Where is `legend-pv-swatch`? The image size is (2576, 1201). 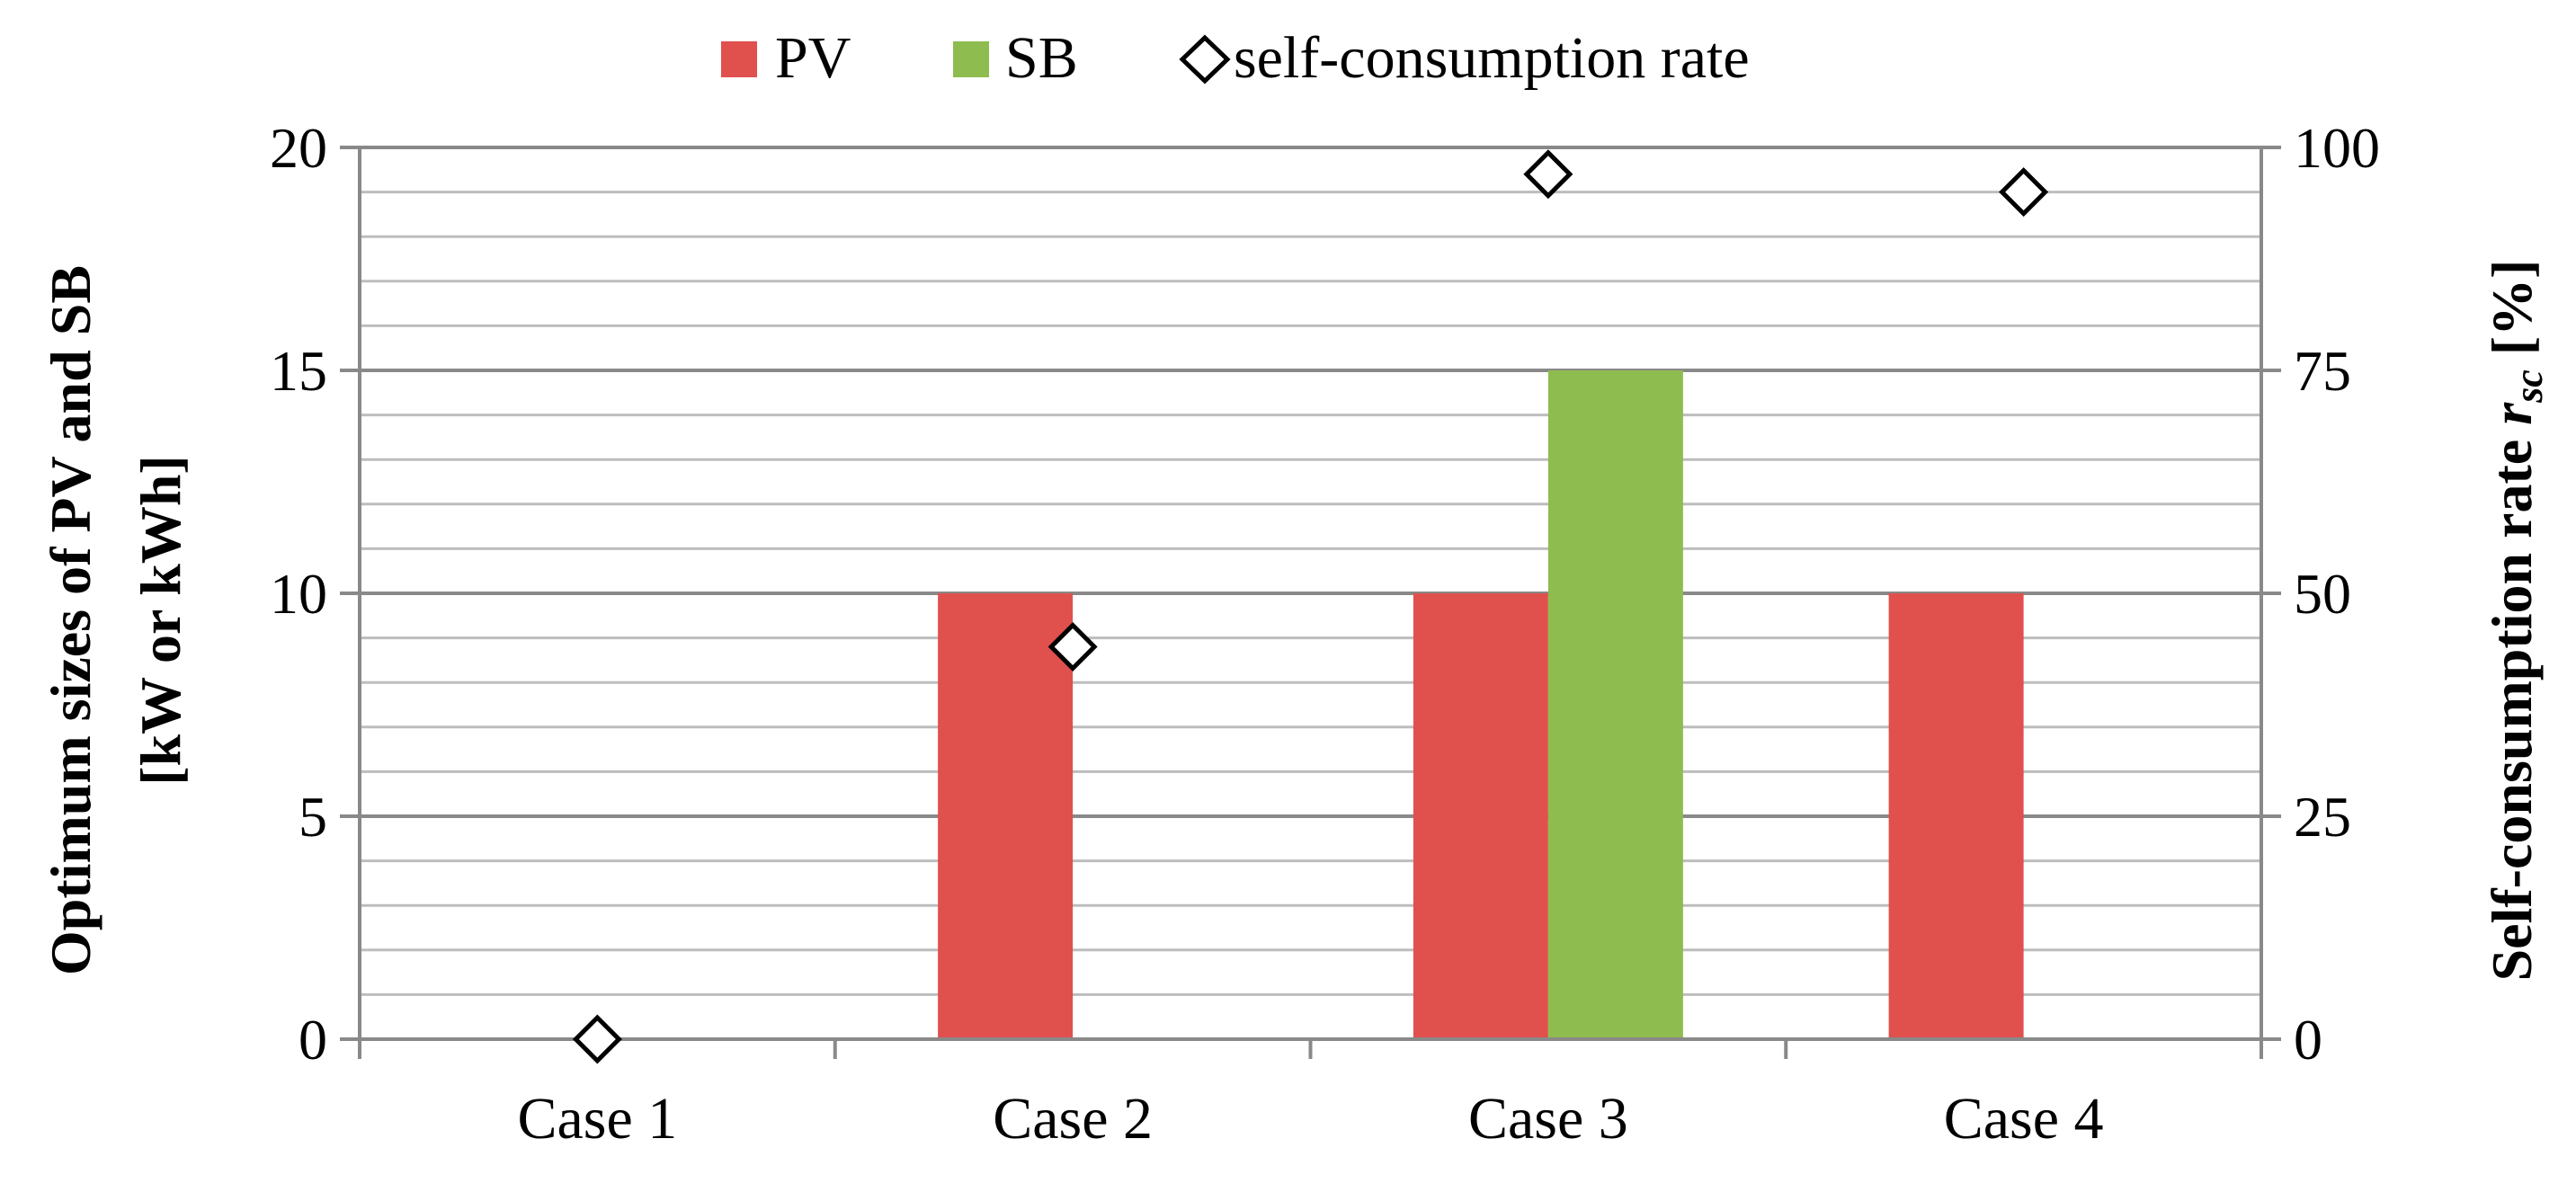
legend-pv-swatch is located at coordinates (739, 59).